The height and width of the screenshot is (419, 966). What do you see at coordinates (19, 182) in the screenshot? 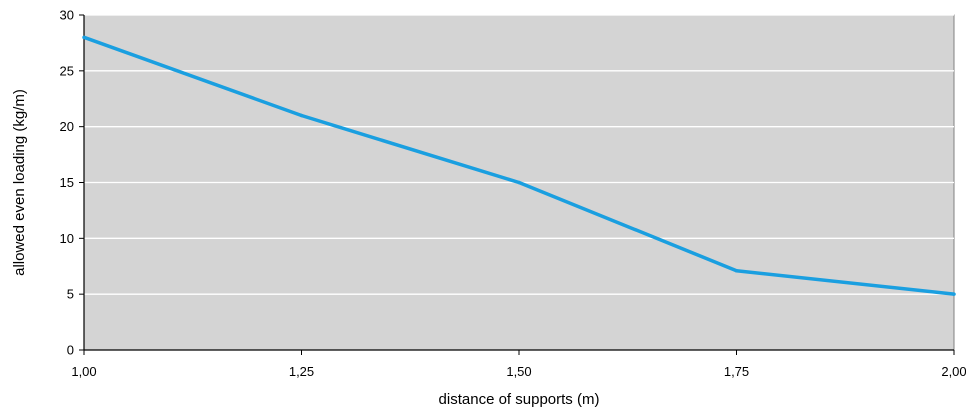
I see `y-axis-title: allowed even loading (kg/m)` at bounding box center [19, 182].